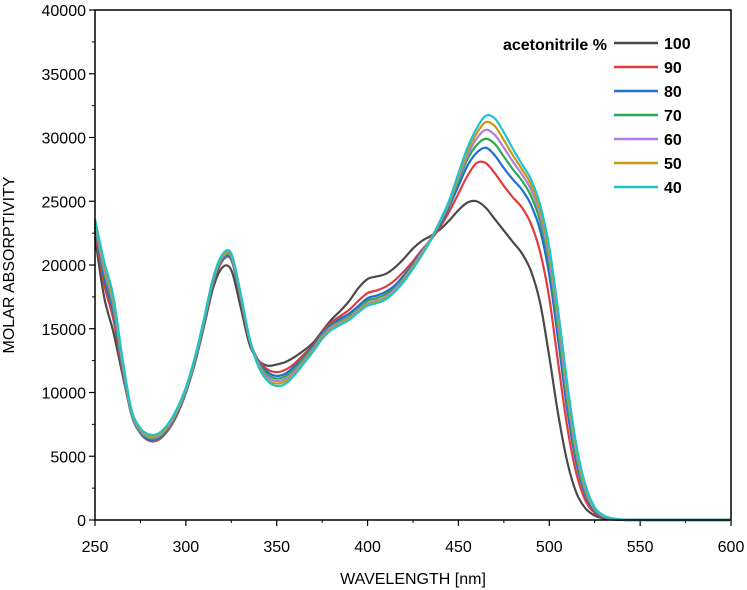 The width and height of the screenshot is (747, 590). Describe the element at coordinates (673, 68) in the screenshot. I see `legend-label-90: 90` at that location.